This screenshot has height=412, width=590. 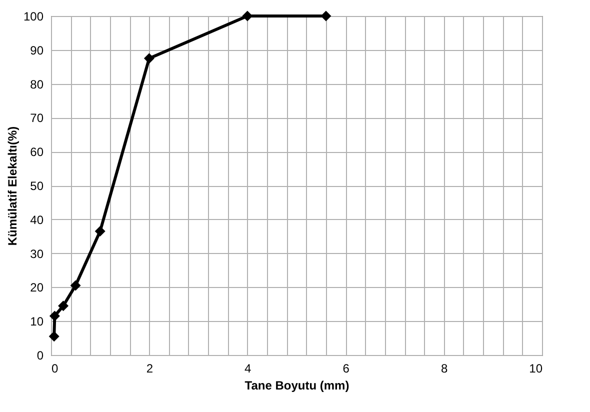 I want to click on x-tick-label: 2, so click(x=150, y=369).